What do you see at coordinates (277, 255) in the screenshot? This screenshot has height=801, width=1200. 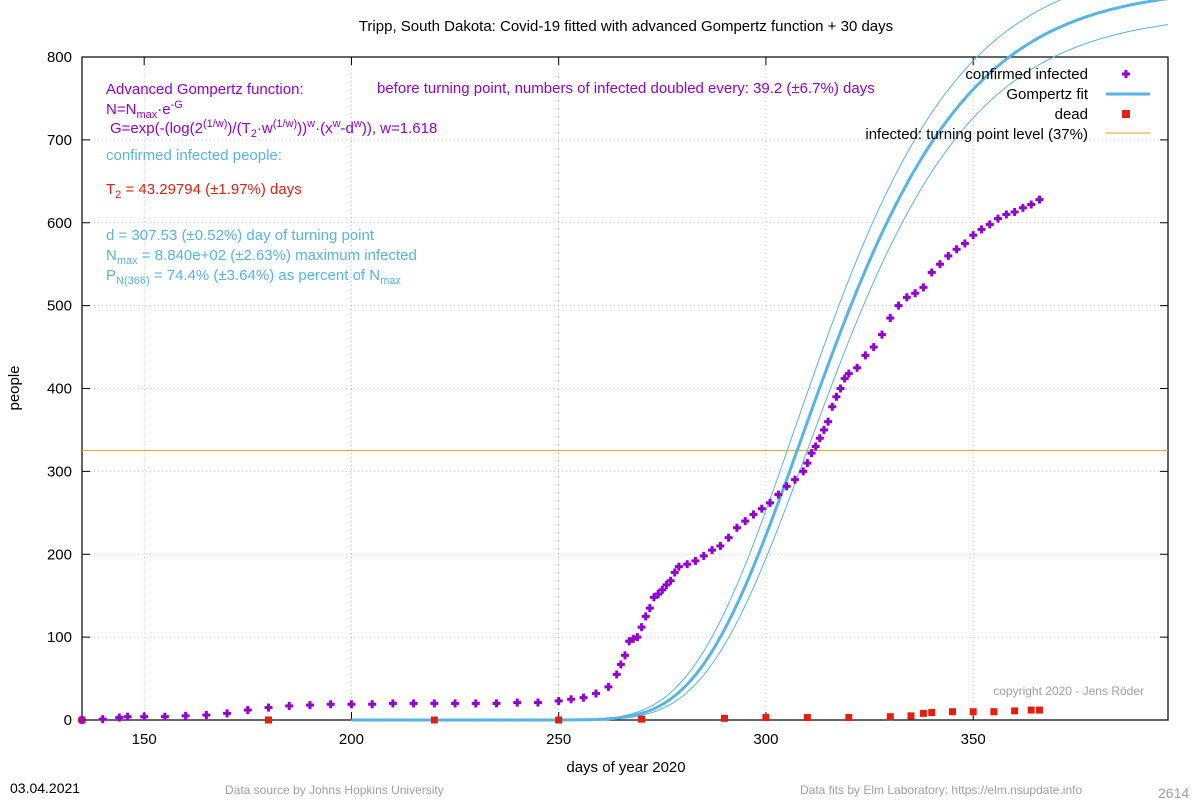 I see `nmax-rest: = 8.840e+02 (±2.63%) maximum infected` at bounding box center [277, 255].